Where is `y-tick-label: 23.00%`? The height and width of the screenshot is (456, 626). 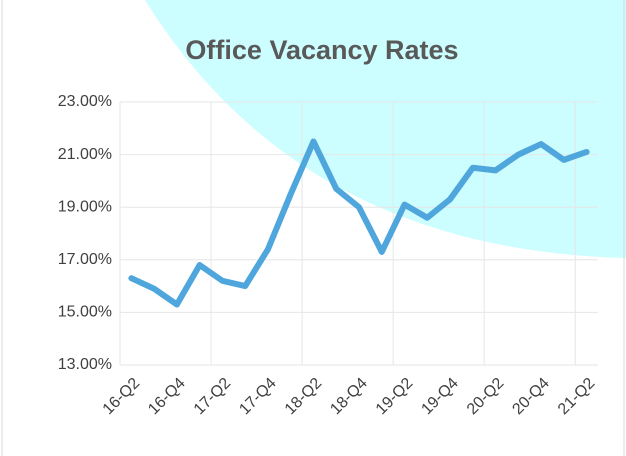
y-tick-label: 23.00% is located at coordinates (85, 101).